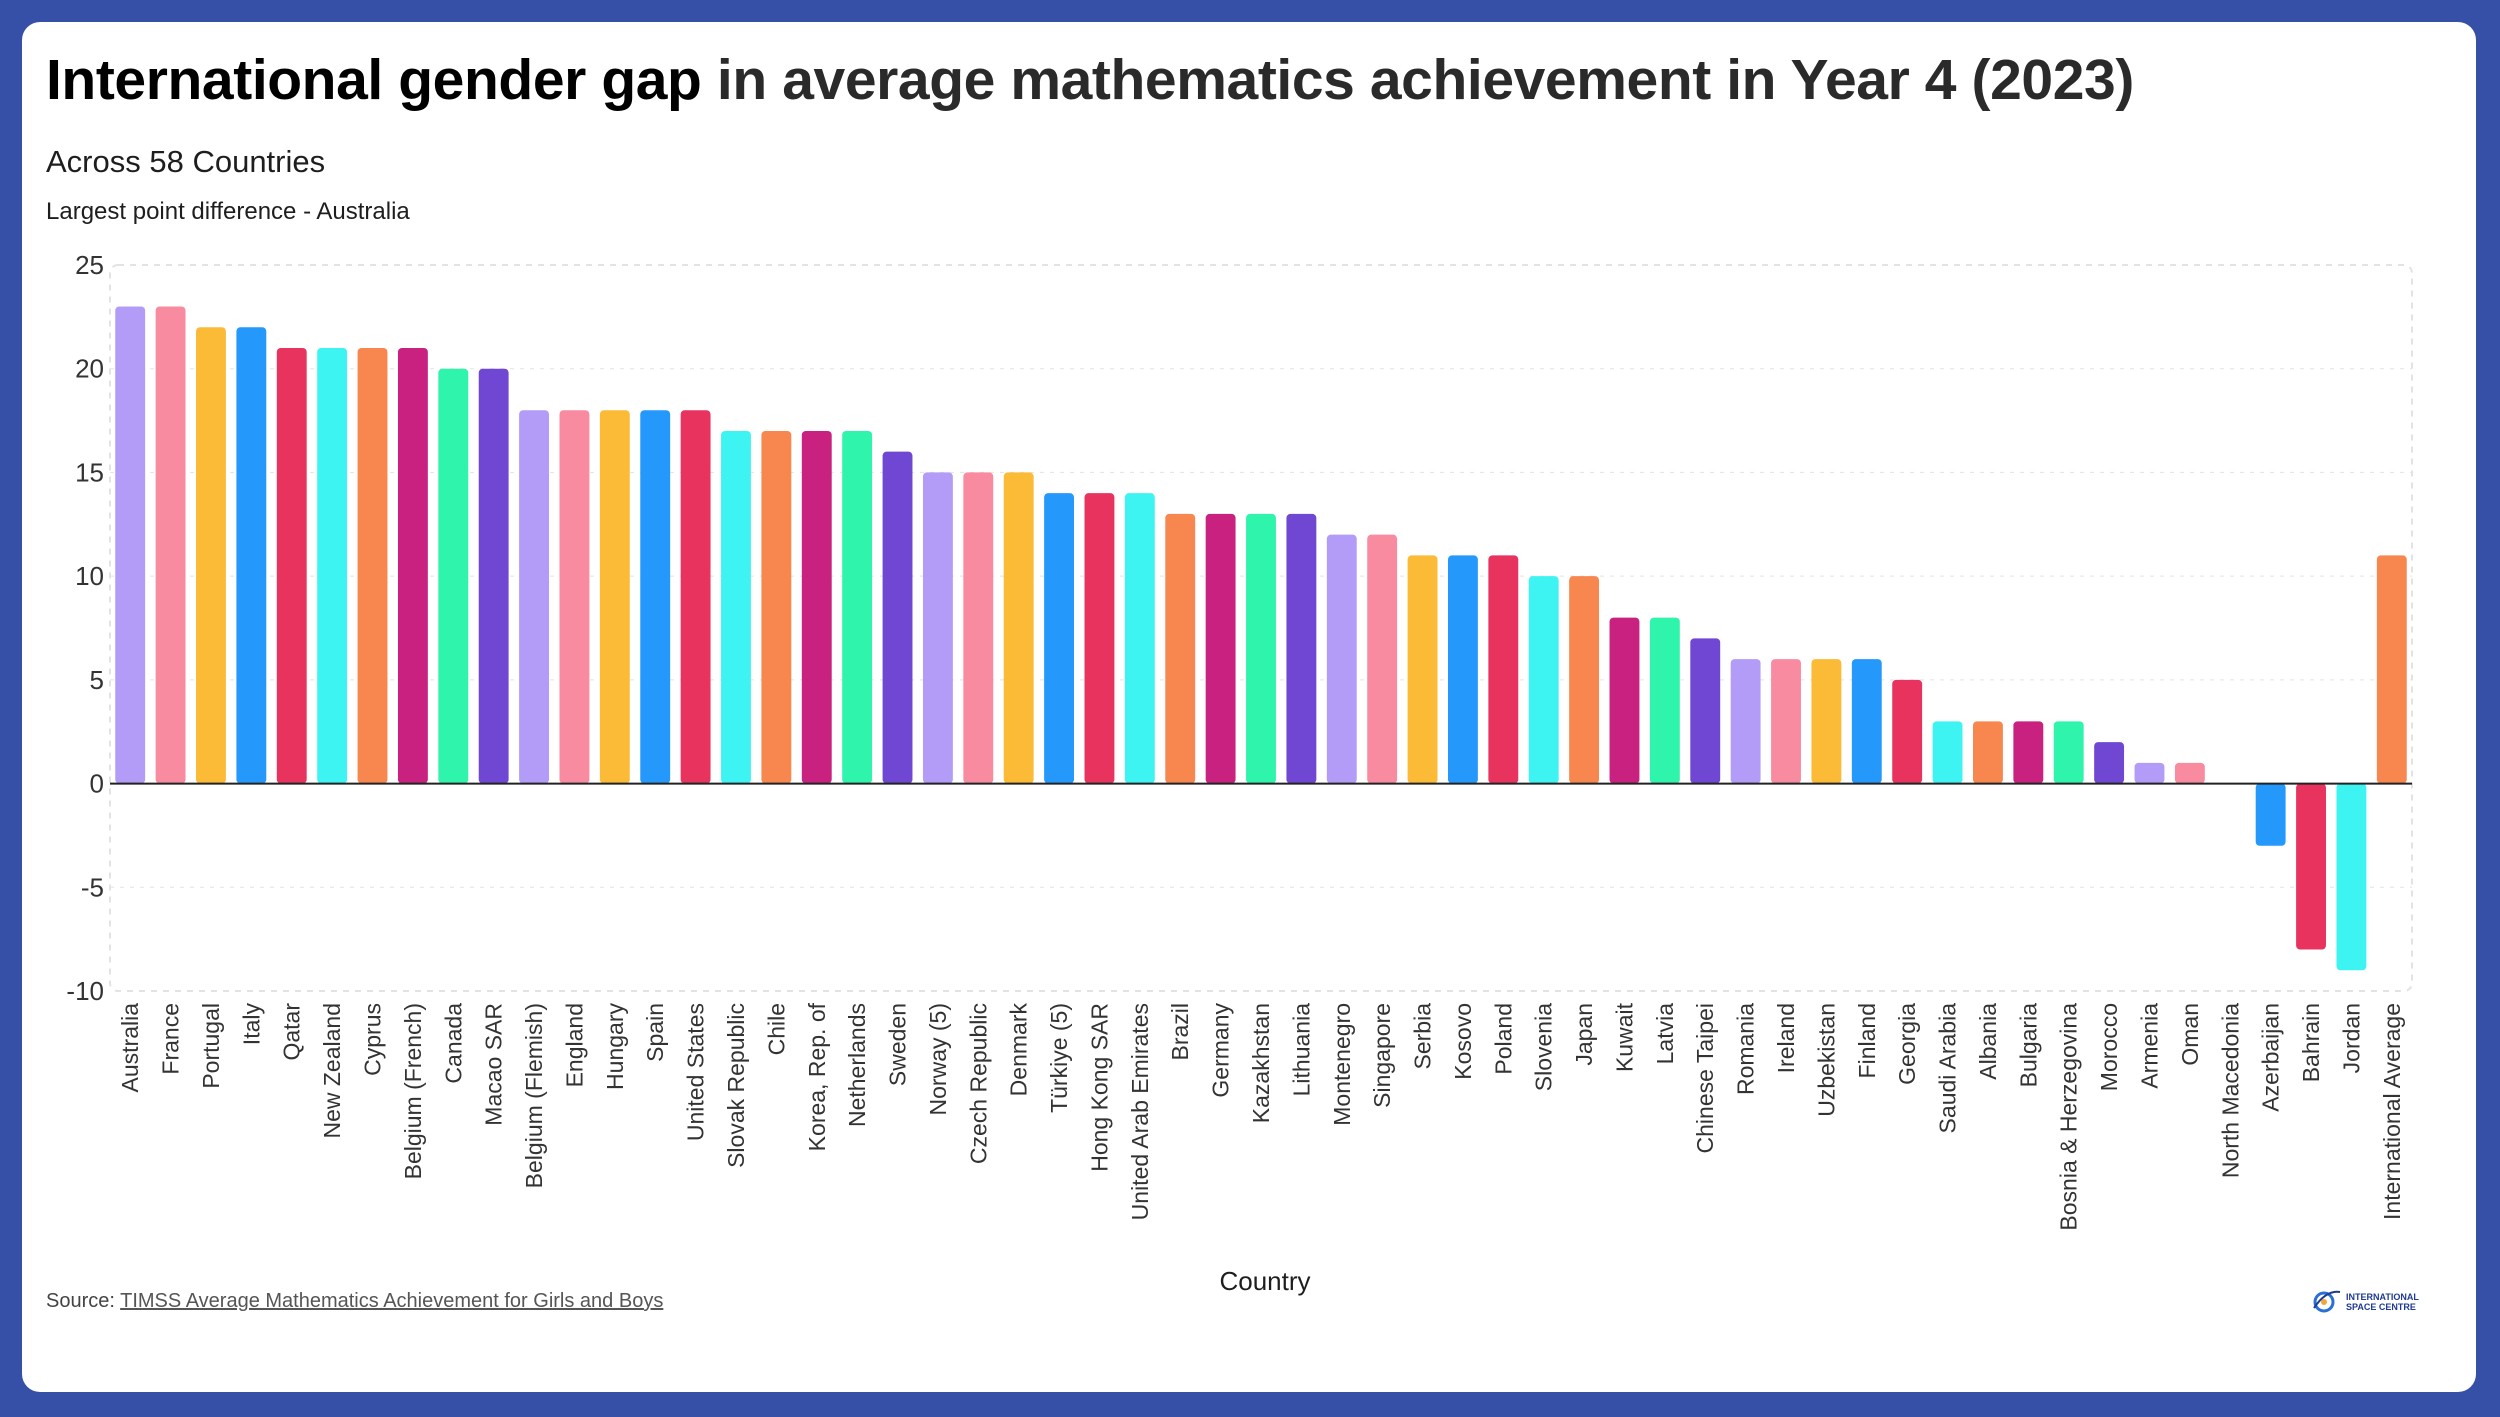 This screenshot has width=2500, height=1417. I want to click on x-tick-label: Kosovo, so click(1463, 1041).